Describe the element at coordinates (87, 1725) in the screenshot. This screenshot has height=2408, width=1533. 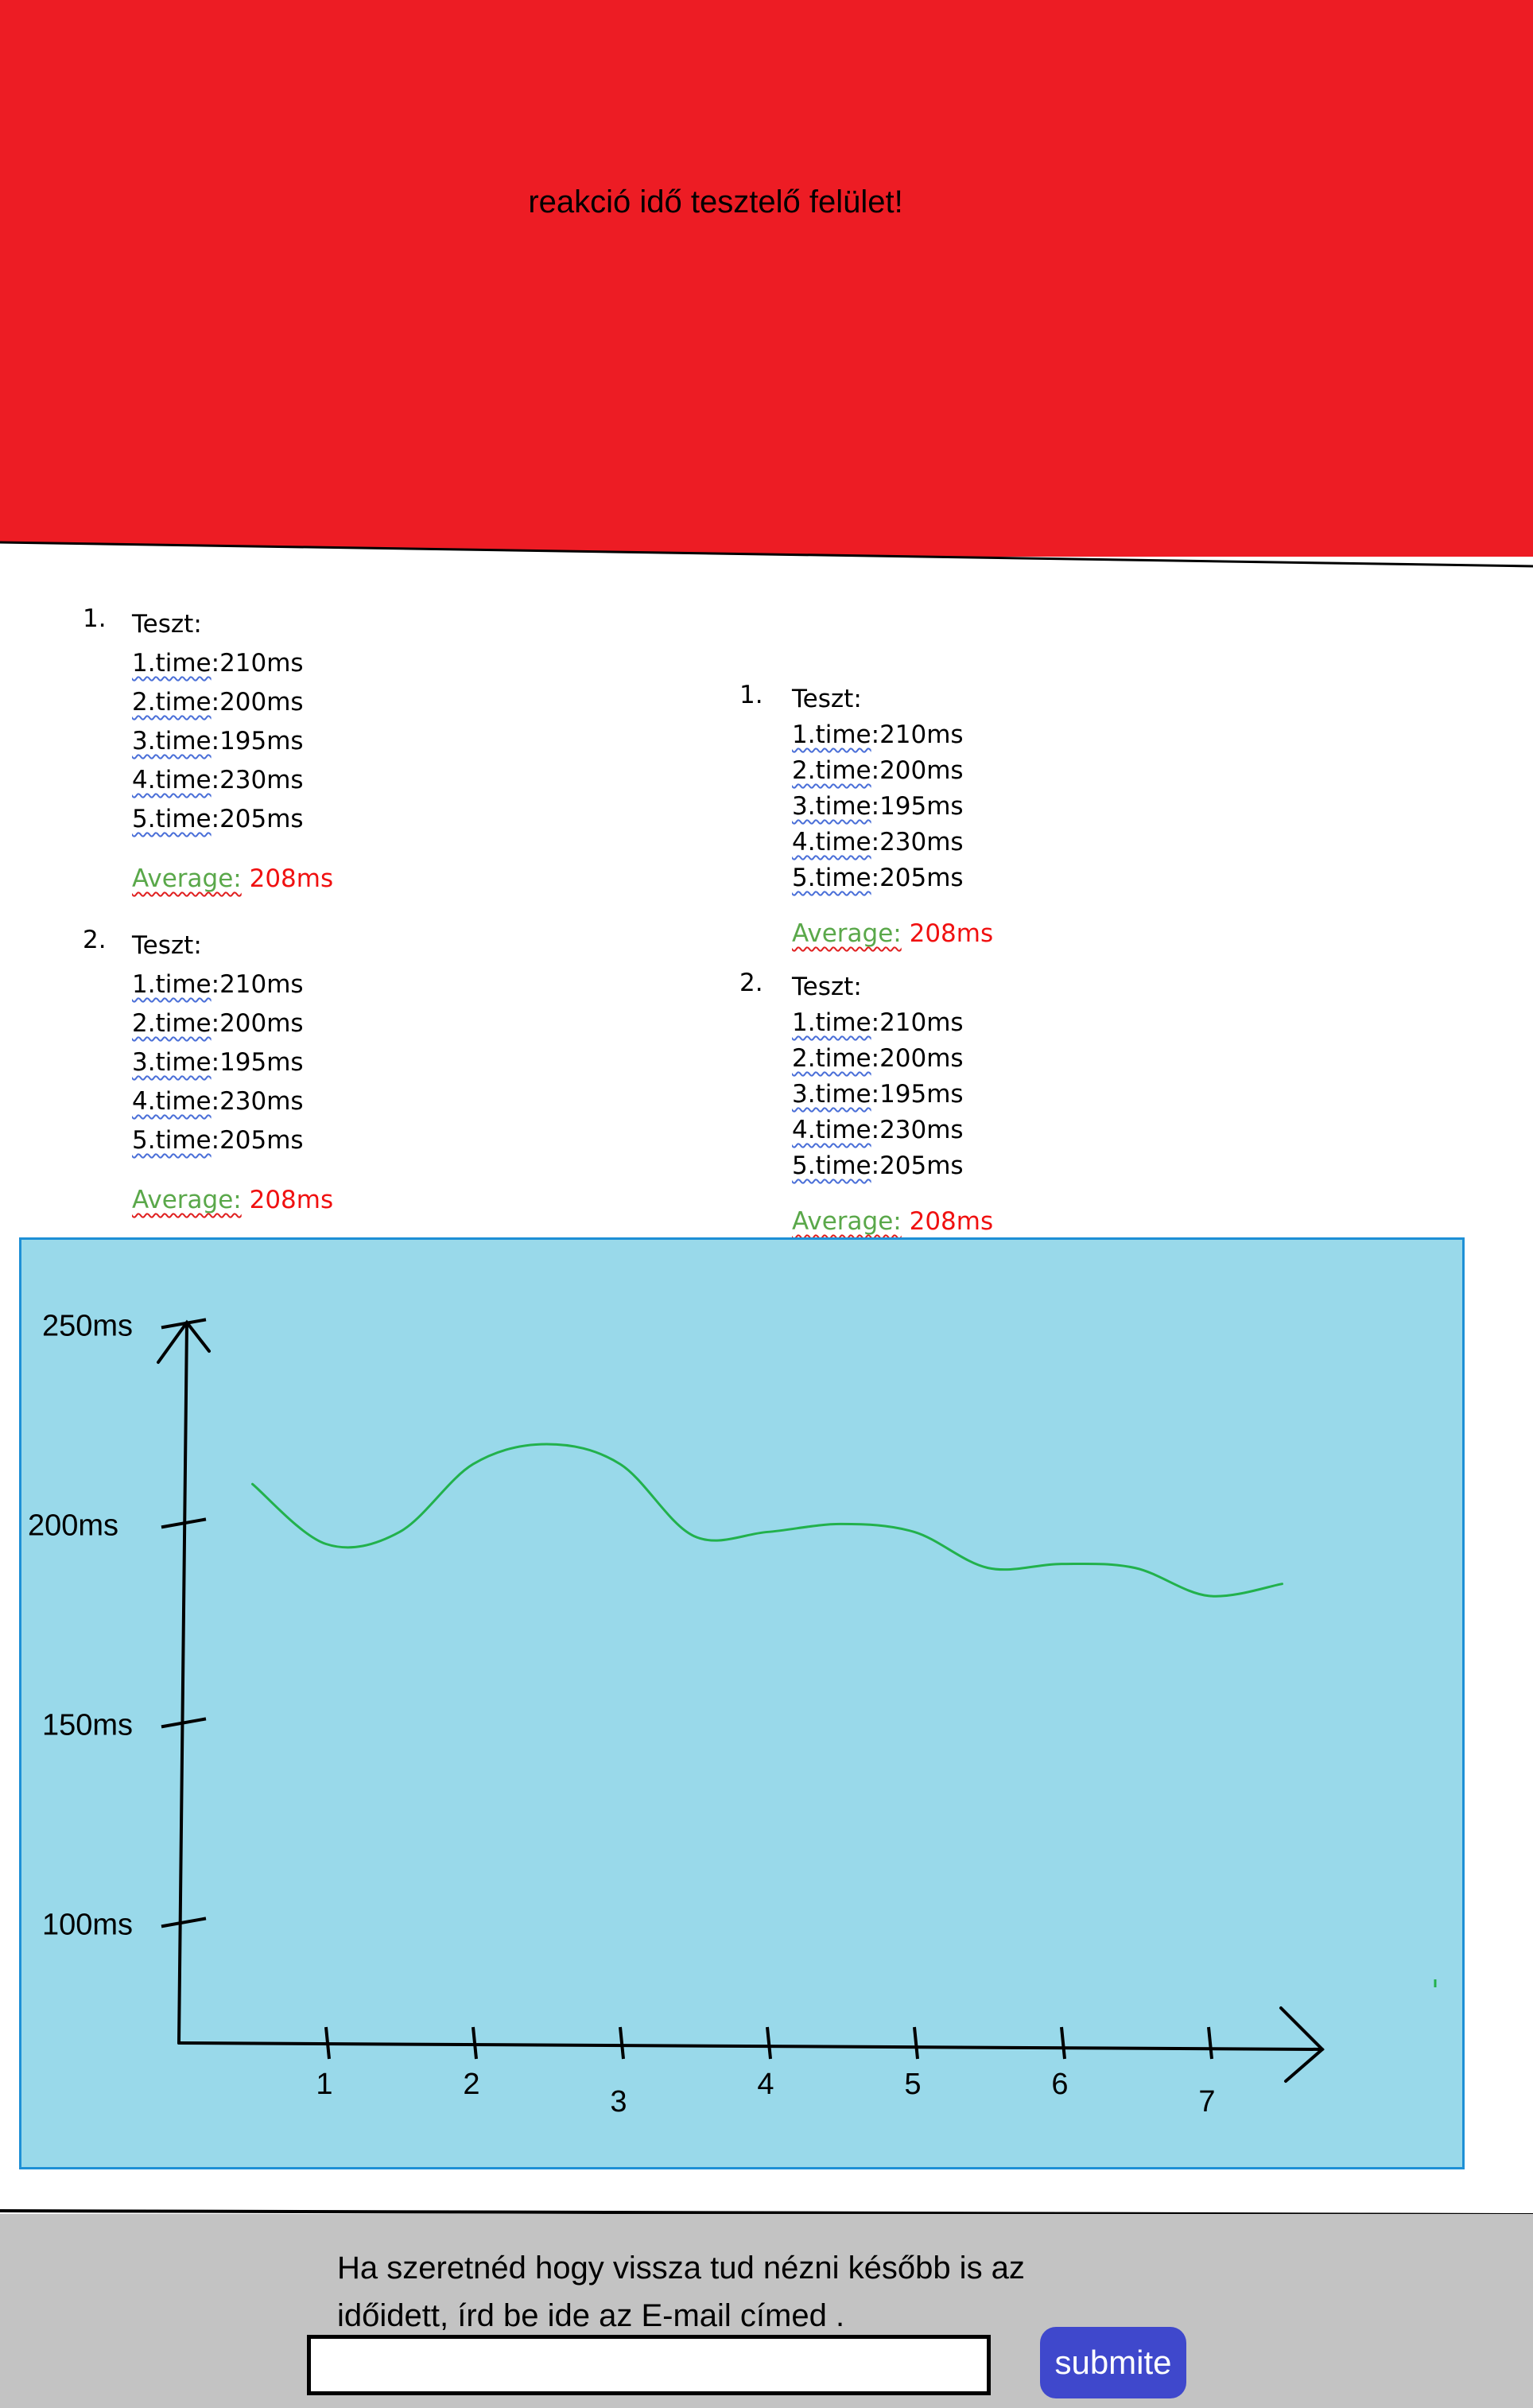
I see `y-tick-label: 150ms` at that location.